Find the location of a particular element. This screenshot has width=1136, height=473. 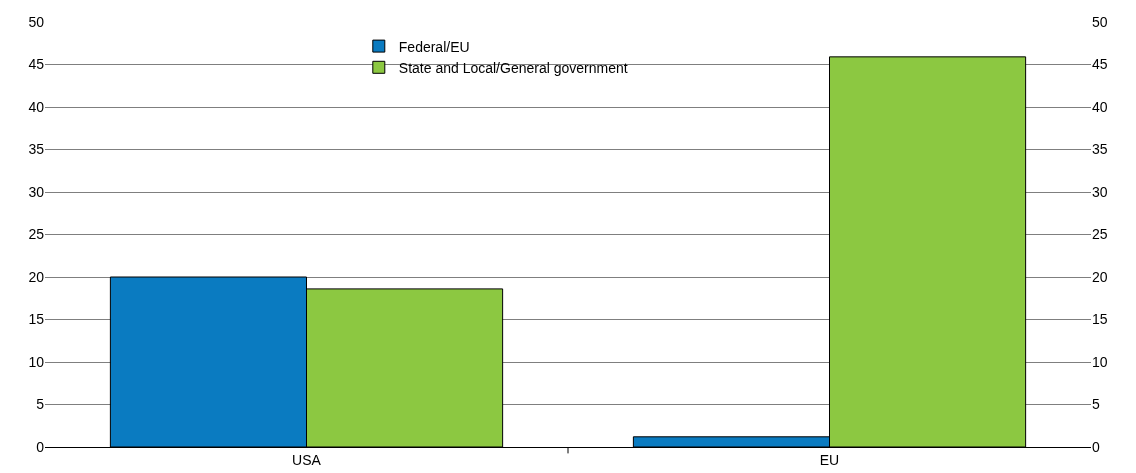

y2-tick-label: 20 is located at coordinates (1100, 276).